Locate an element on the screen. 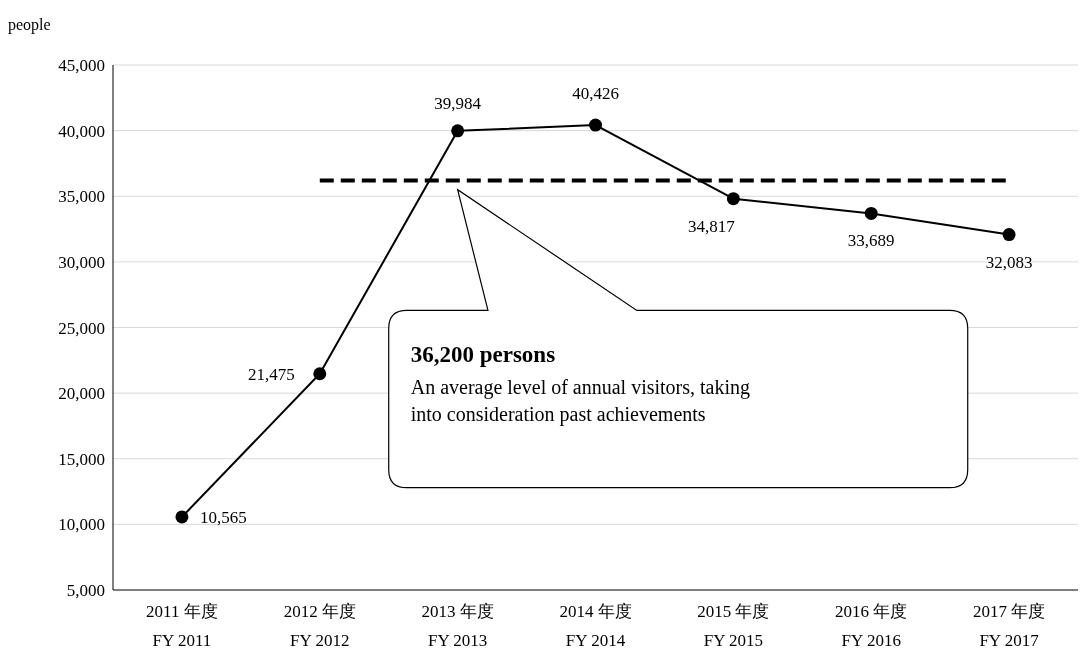  data-label: 34,817 is located at coordinates (711, 226).